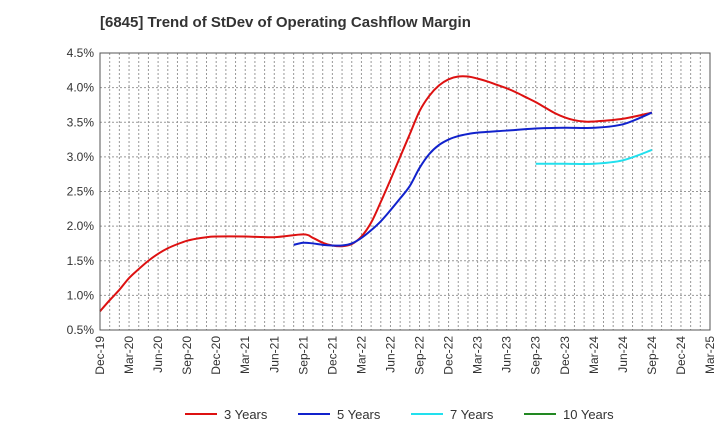 The image size is (720, 440). I want to click on y-tick-label: 3.0%, so click(81, 157).